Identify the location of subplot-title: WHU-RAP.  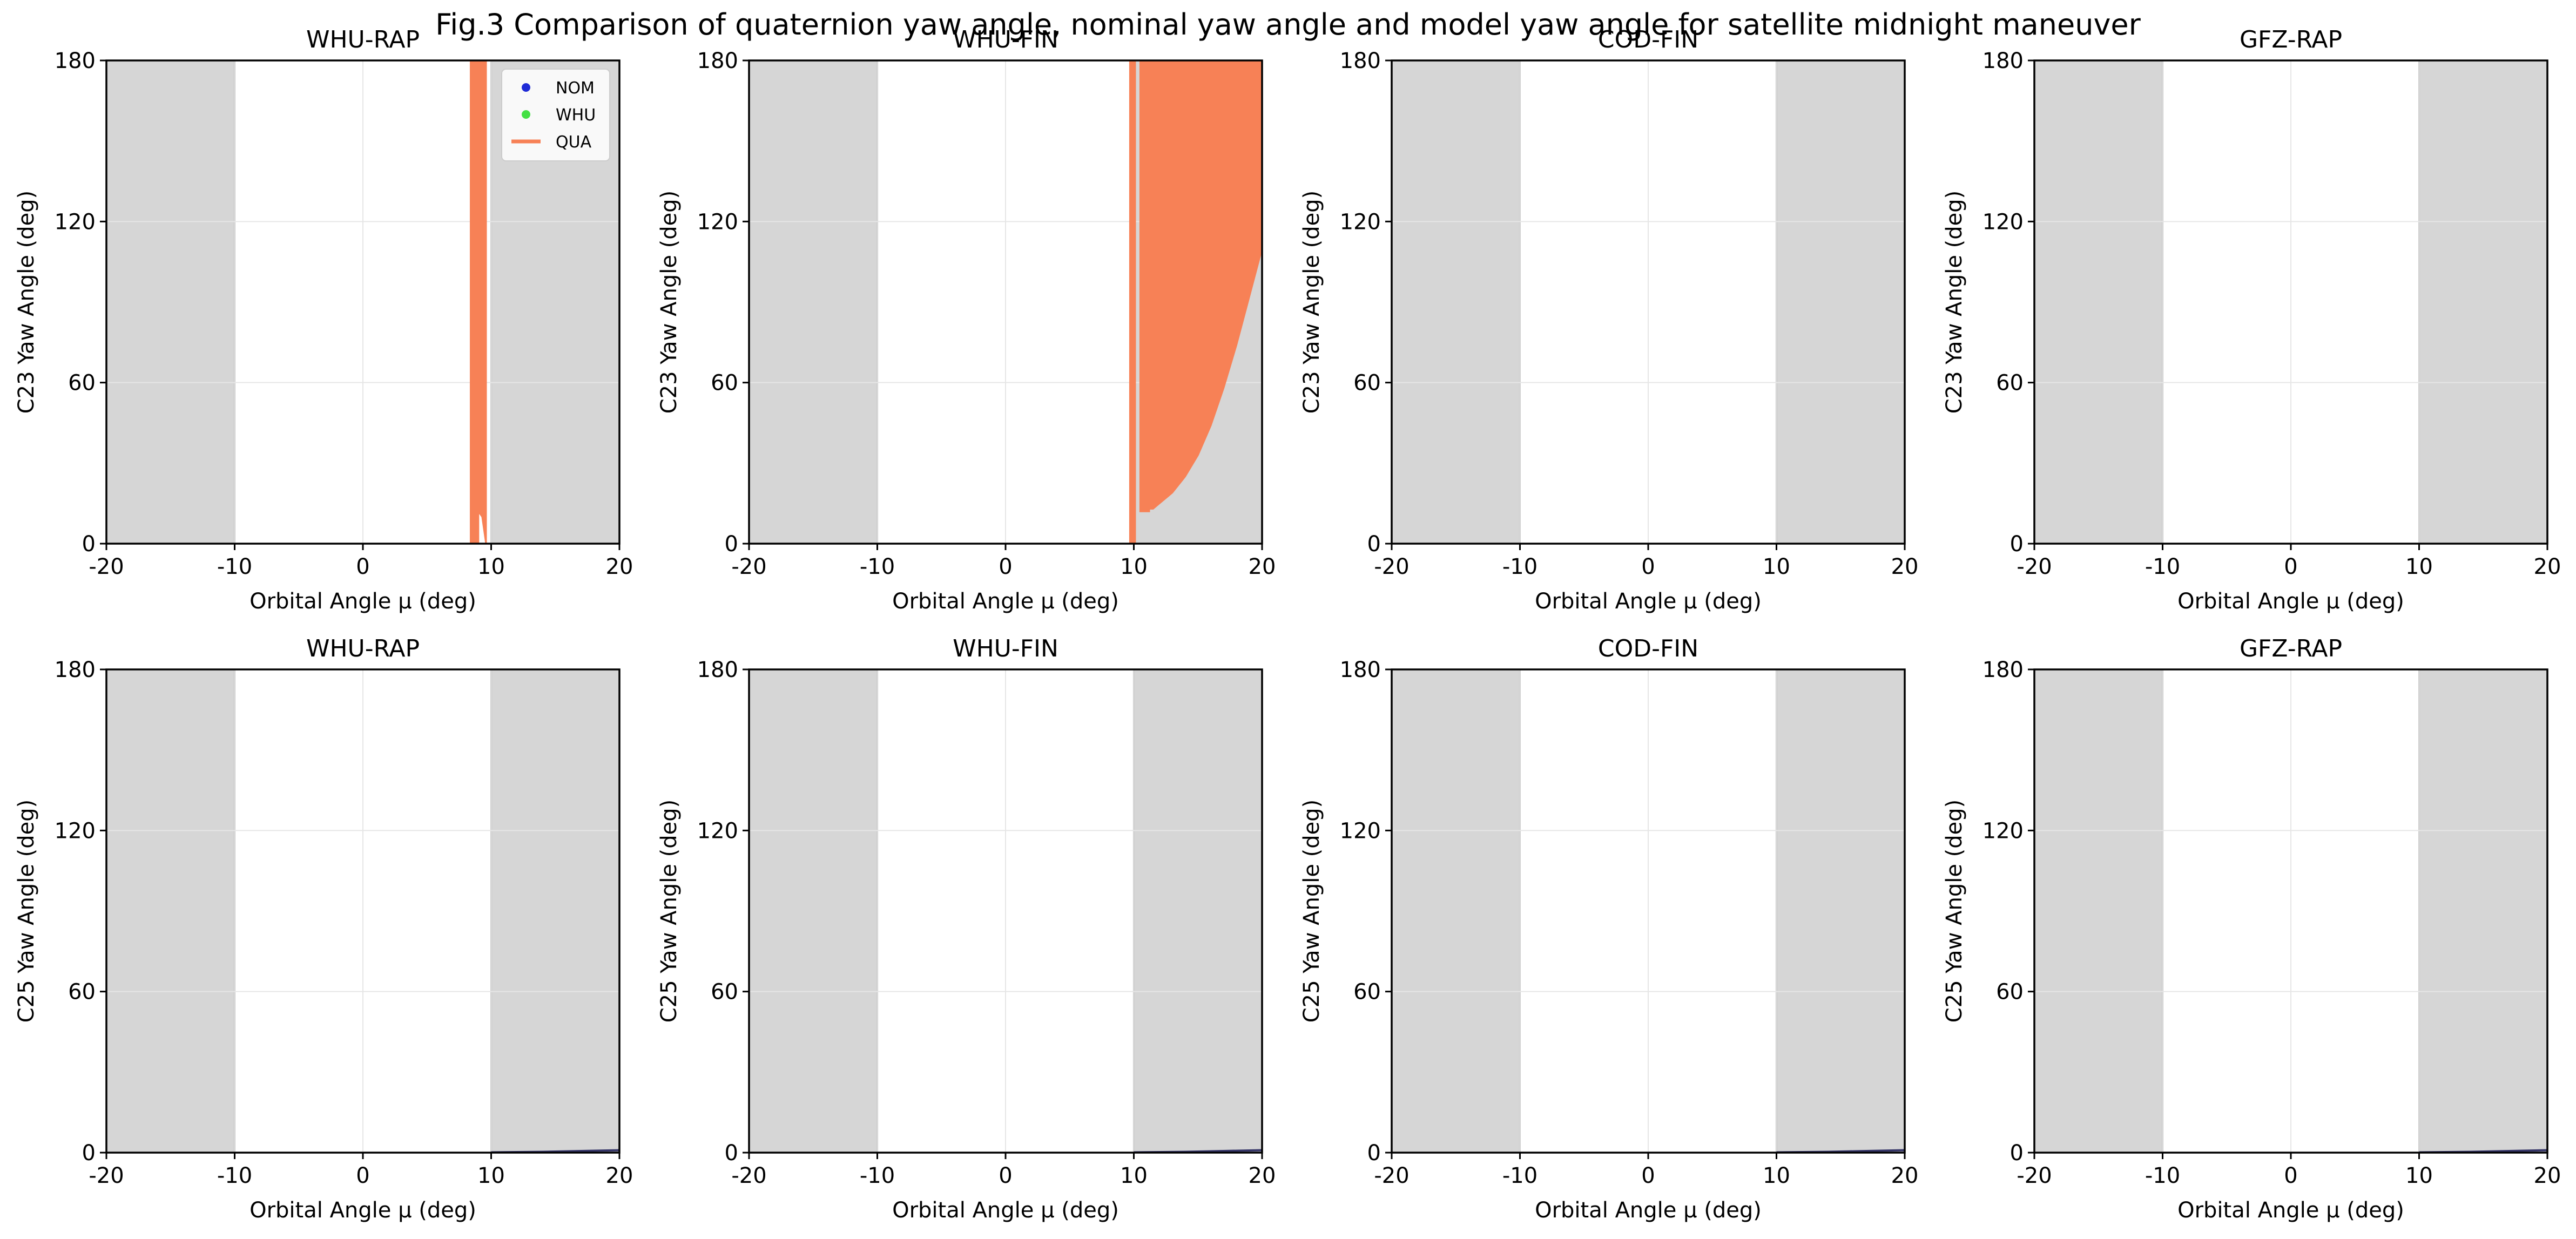
(363, 39).